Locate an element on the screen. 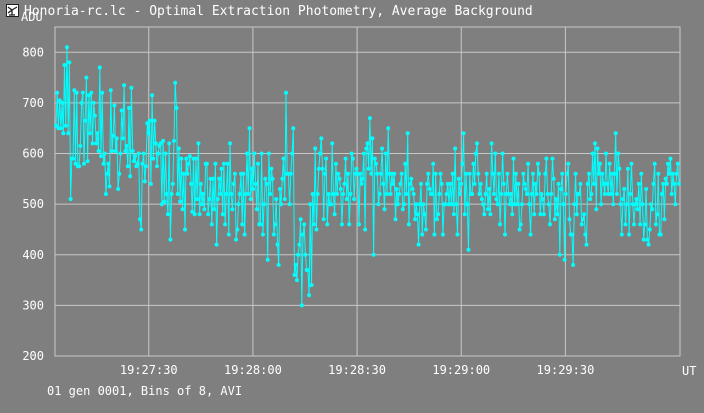  y-tick-label: 500 is located at coordinates (33, 204).